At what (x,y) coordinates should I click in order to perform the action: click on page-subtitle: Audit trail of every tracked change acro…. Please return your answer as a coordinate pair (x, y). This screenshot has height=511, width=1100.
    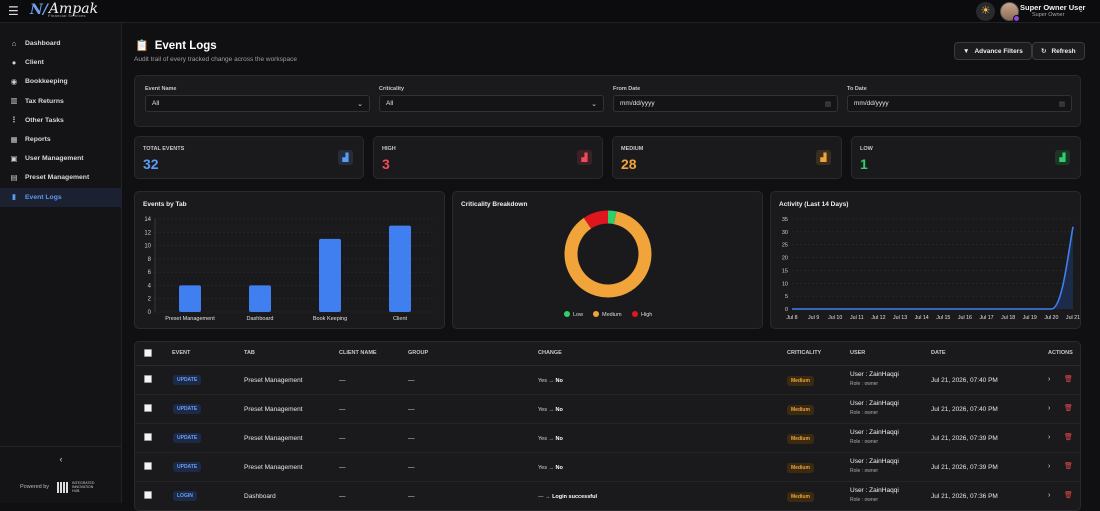
    Looking at the image, I should click on (215, 59).